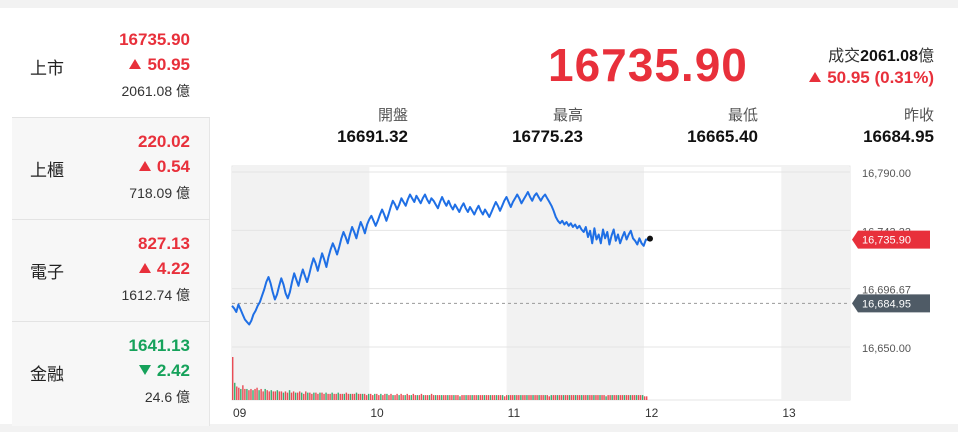  I want to click on stat-label: 昨收, so click(918, 115).